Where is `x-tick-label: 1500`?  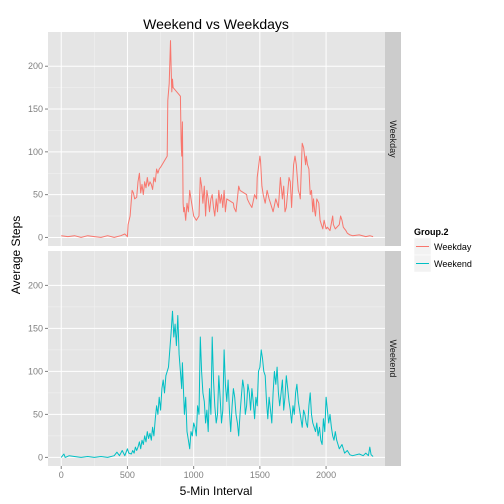
x-tick-label: 1500 is located at coordinates (260, 475).